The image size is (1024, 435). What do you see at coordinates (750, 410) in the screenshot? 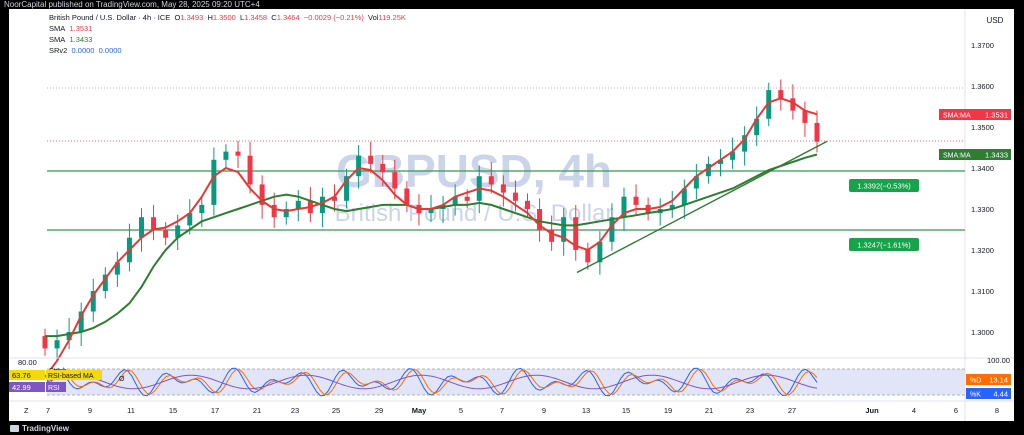
I see `time-tick: 23` at bounding box center [750, 410].